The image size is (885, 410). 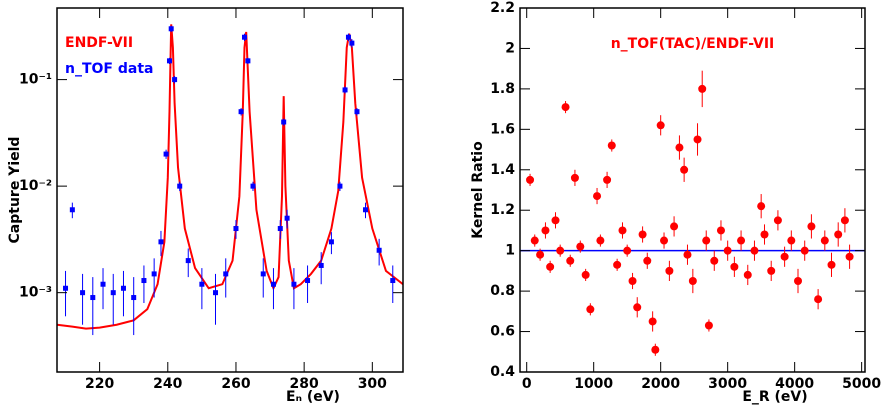 What do you see at coordinates (304, 384) in the screenshot?
I see `x-tick-label: 280` at bounding box center [304, 384].